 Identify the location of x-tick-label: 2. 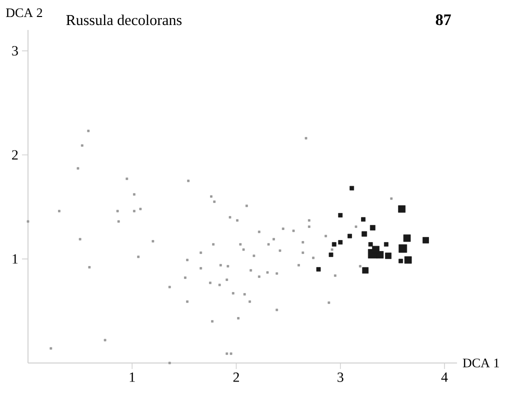
(236, 377).